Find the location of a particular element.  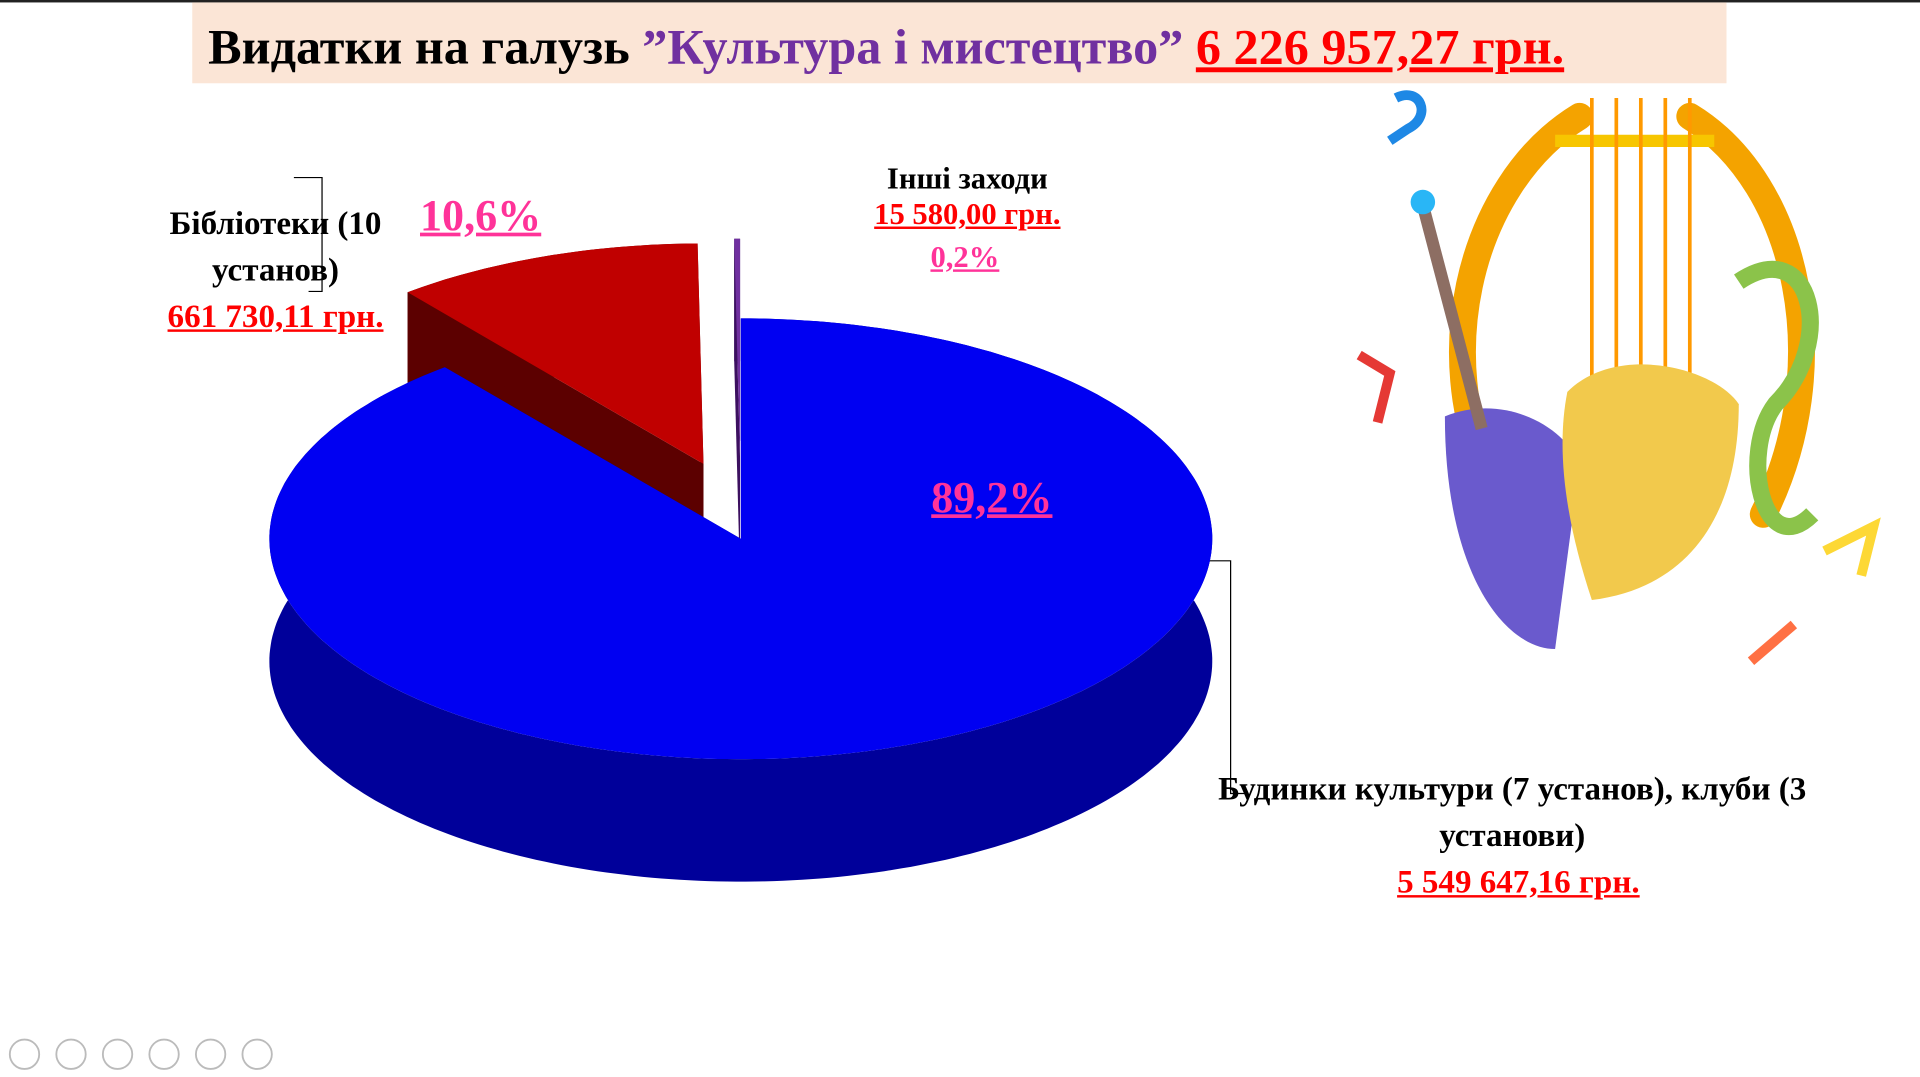

leader-line is located at coordinates (308, 234).